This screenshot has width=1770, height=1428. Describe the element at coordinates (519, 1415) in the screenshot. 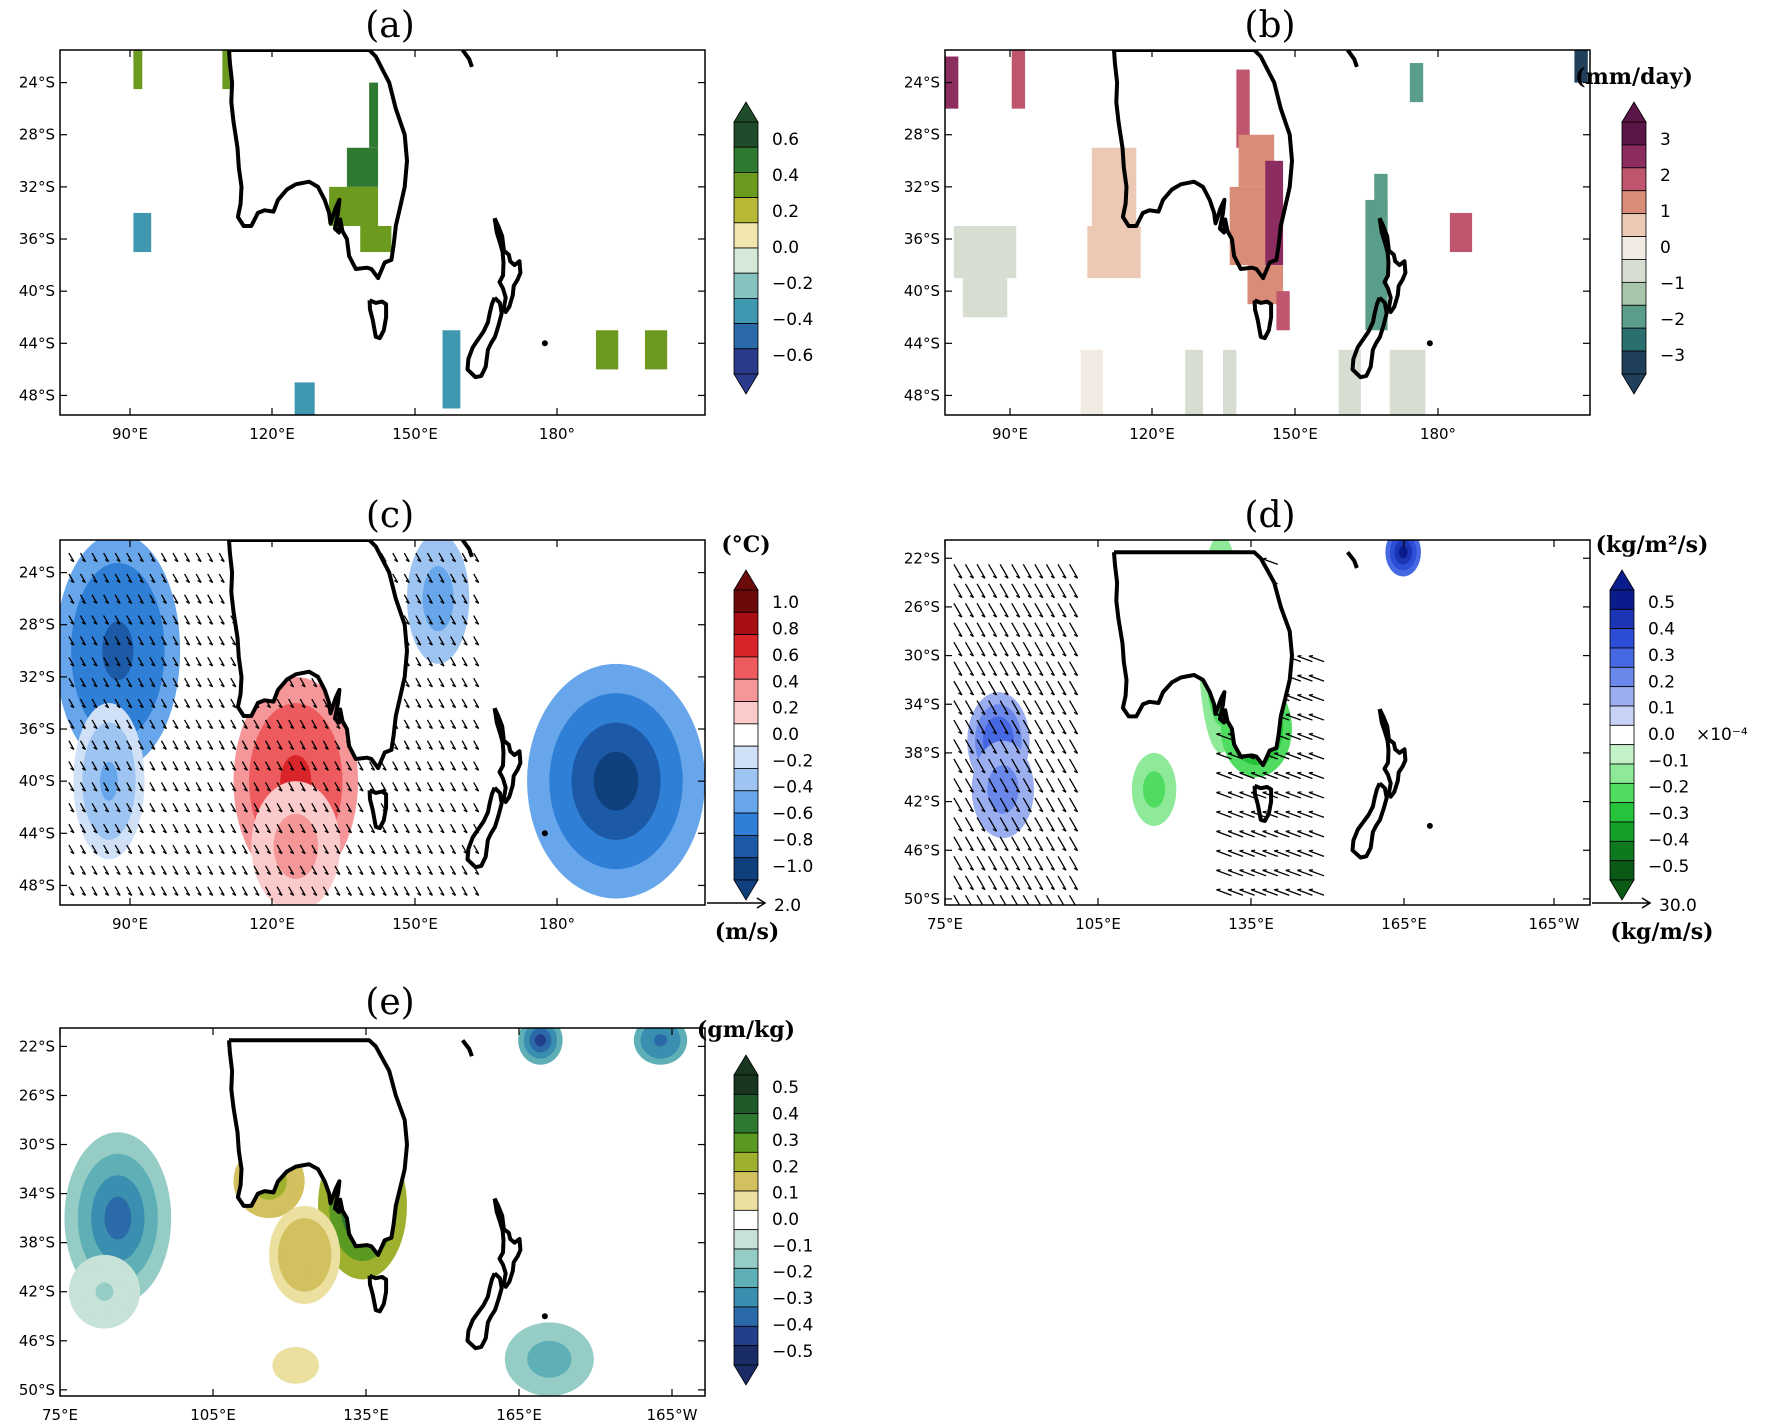

I see `x-tick-label: 165°E` at that location.